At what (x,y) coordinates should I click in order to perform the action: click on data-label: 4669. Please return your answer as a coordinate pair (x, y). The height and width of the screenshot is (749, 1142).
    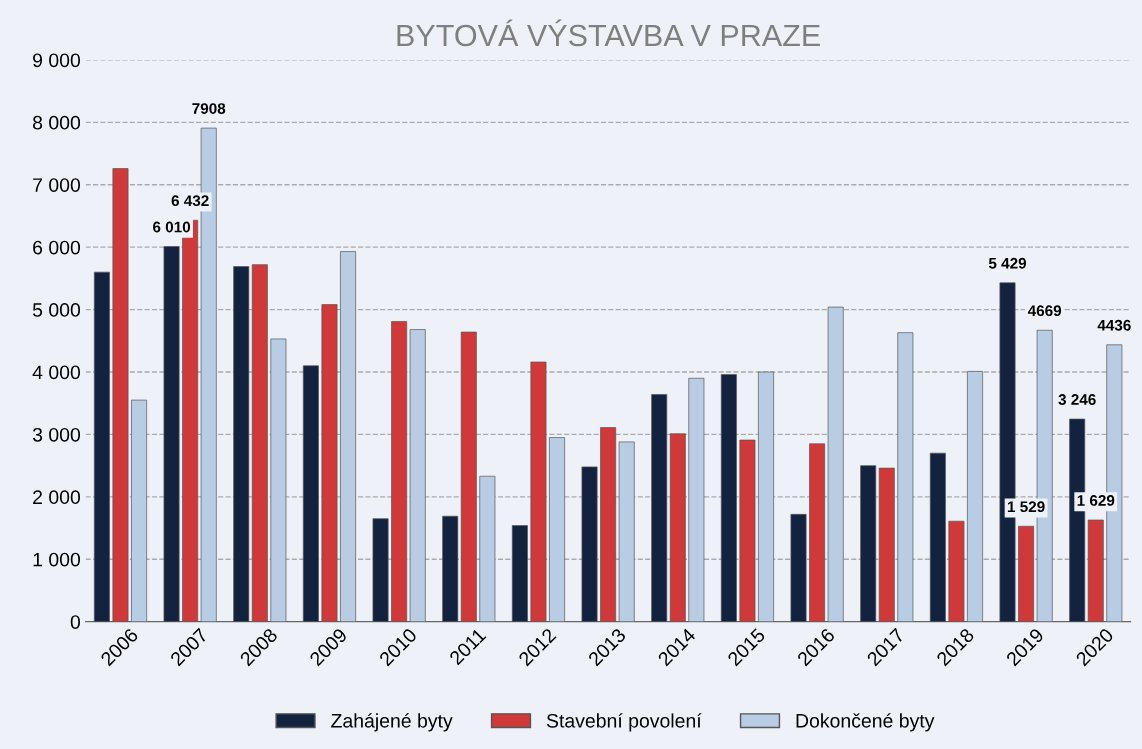
    Looking at the image, I should click on (1044, 311).